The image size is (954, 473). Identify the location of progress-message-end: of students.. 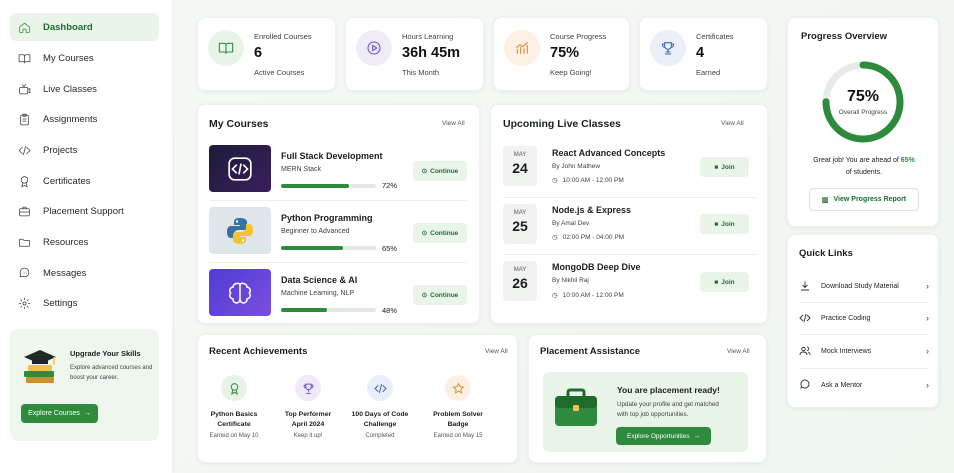
(864, 172).